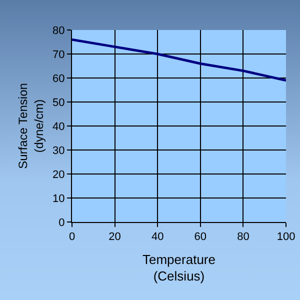 This screenshot has width=300, height=300. I want to click on y-tick-label: 20, so click(58, 174).